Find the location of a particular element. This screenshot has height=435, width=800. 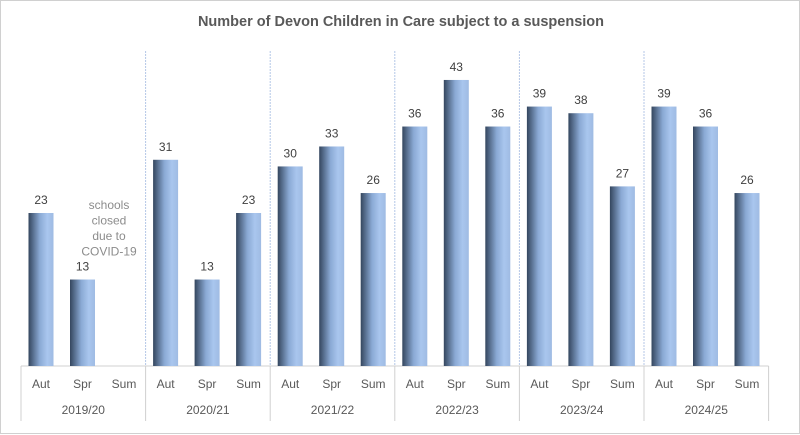

data-label: 30 is located at coordinates (291, 153).